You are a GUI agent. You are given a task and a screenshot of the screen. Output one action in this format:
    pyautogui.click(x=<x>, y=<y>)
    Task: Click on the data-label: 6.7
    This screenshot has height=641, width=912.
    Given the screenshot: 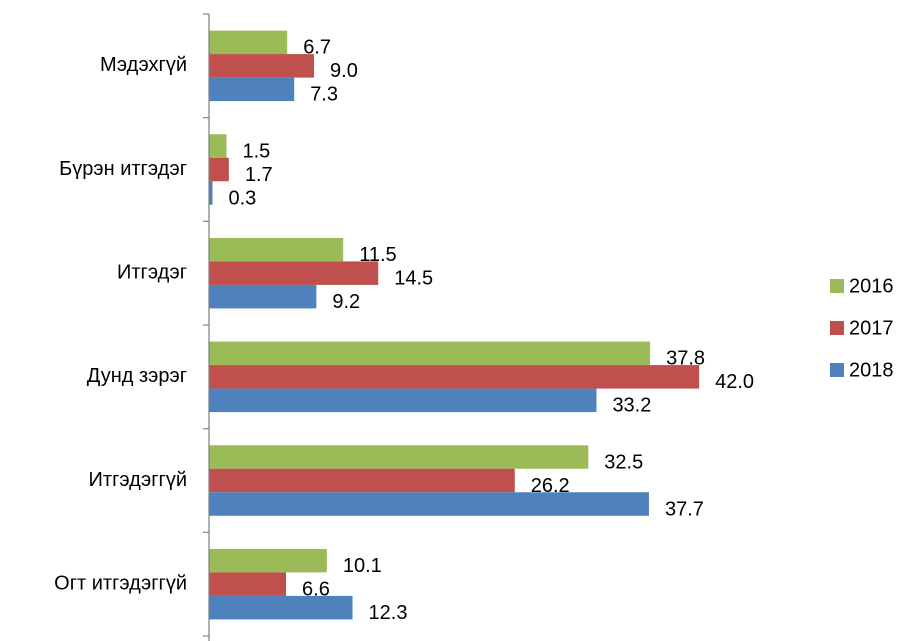 What is the action you would take?
    pyautogui.click(x=317, y=48)
    